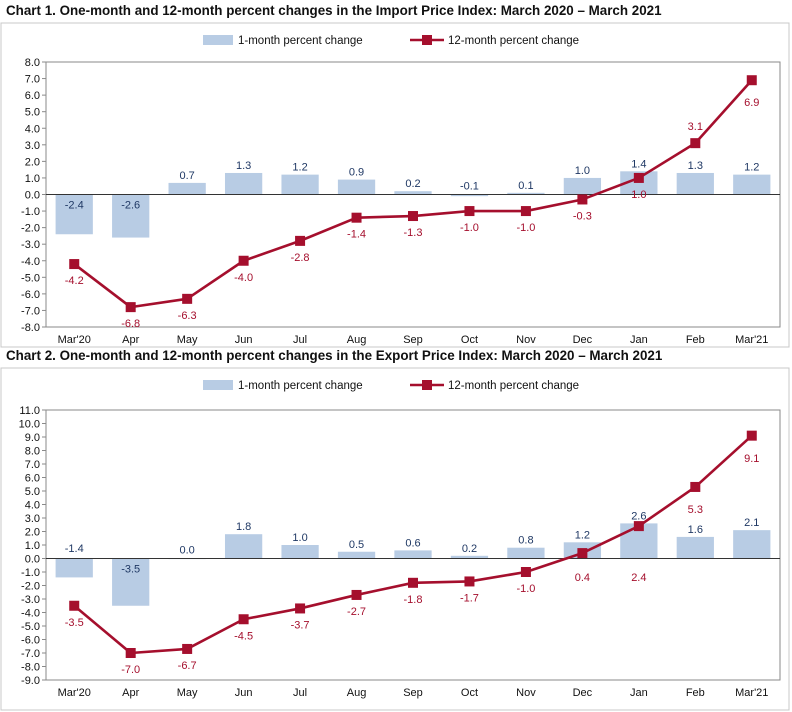 This screenshot has width=792, height=712. I want to click on y-tick-label: -4.0, so click(30, 614).